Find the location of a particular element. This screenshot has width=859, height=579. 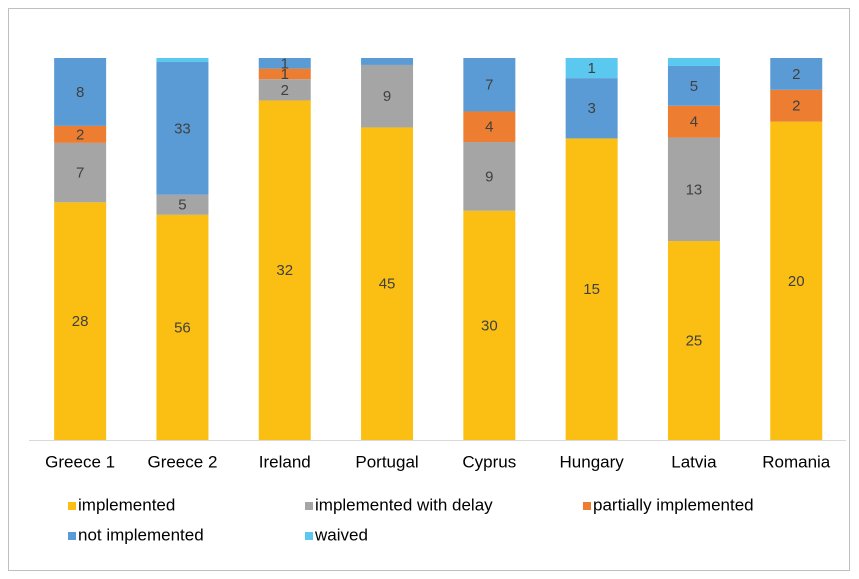

x-tick-label: Greece 1 is located at coordinates (80, 461).